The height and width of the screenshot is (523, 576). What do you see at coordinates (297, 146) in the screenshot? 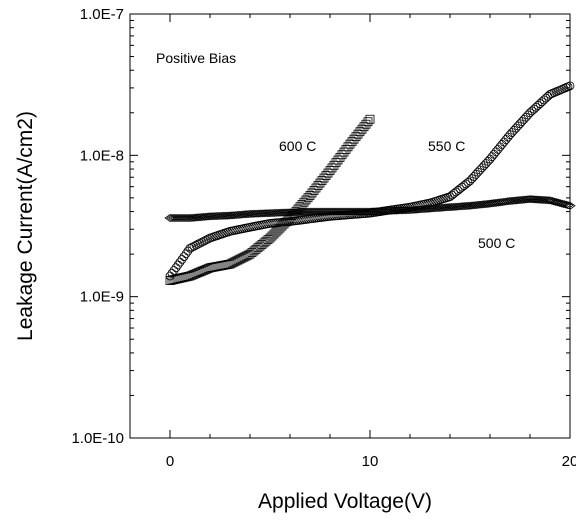
I see `annotation-600c: 600 C` at bounding box center [297, 146].